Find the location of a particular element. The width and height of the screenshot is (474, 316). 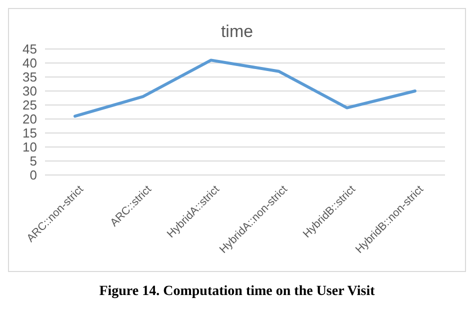

y-tick-label: 40 is located at coordinates (29, 63).